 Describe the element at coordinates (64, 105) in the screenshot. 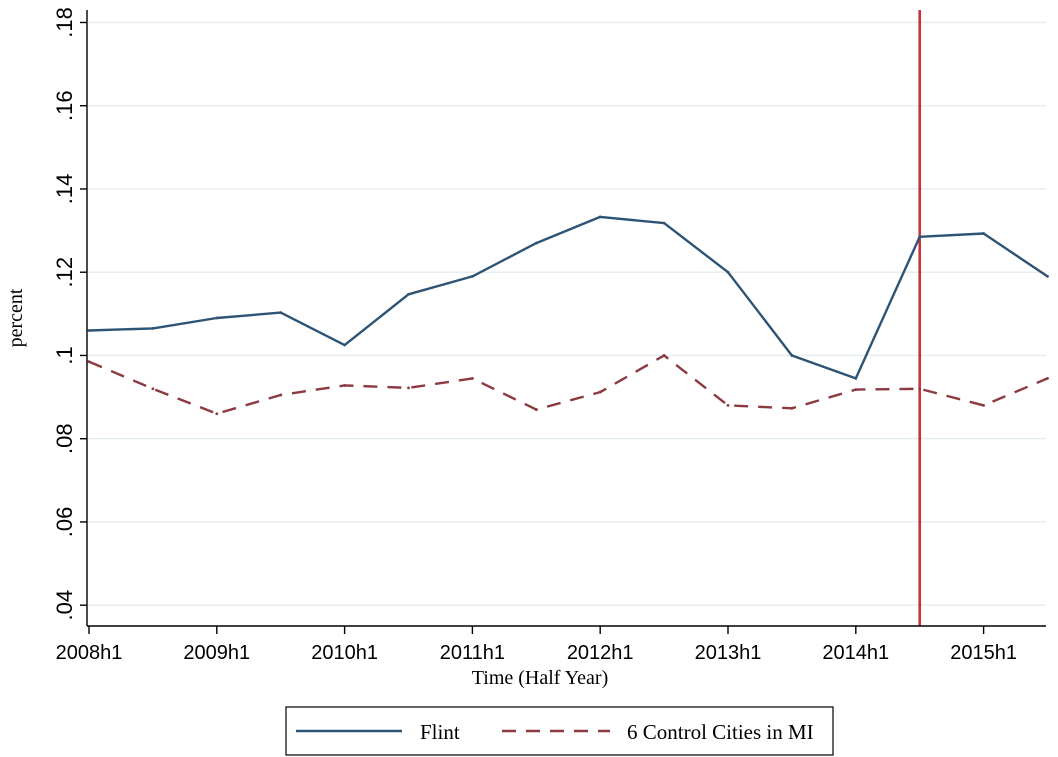

I see `y-tick-label: .16` at that location.